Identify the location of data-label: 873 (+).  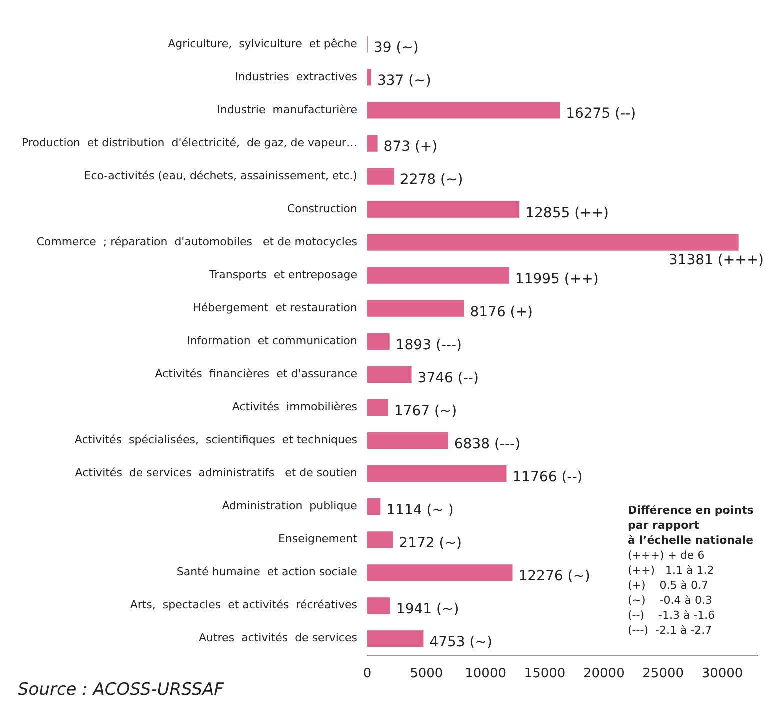
(411, 147).